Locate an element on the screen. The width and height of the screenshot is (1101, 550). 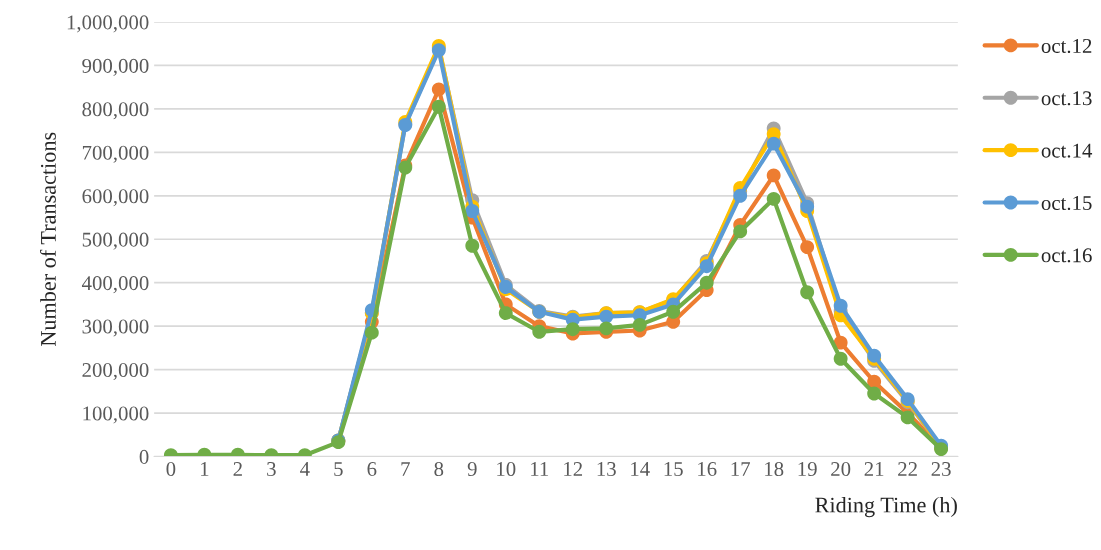
x-tick-label: 8 is located at coordinates (439, 469).